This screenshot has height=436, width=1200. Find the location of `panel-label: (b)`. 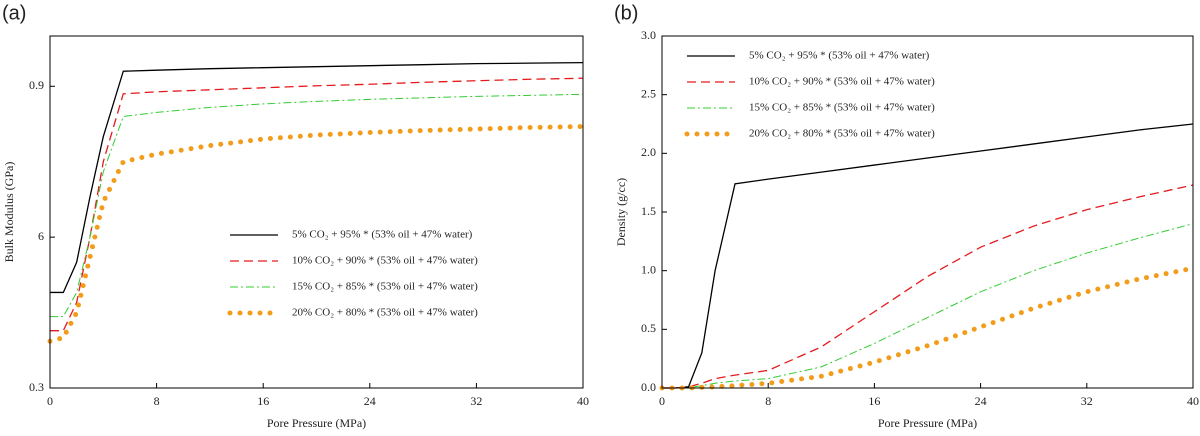

panel-label: (b) is located at coordinates (626, 13).